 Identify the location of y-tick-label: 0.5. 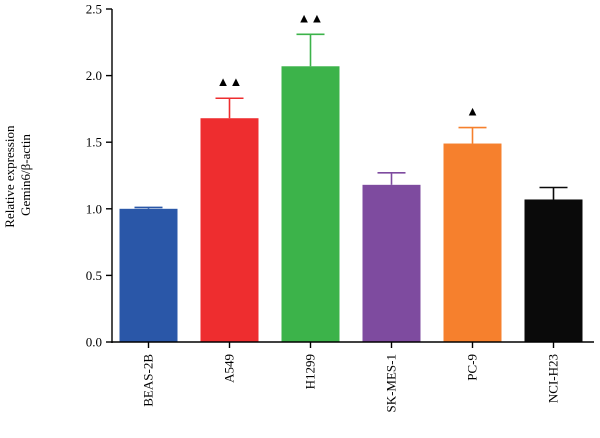
(94, 275).